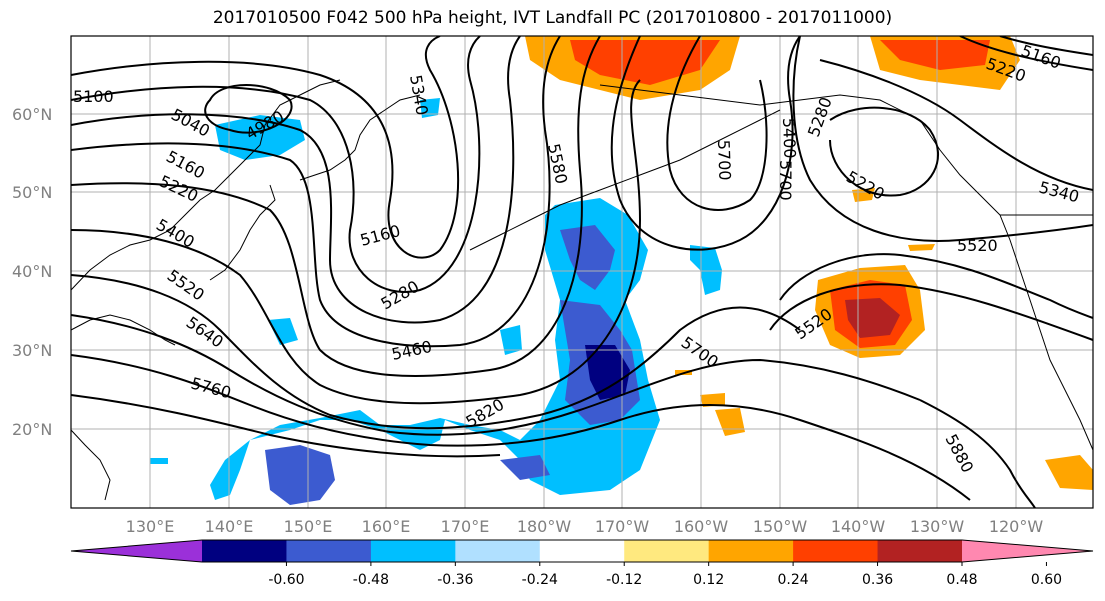  Describe the element at coordinates (540, 580) in the screenshot. I see `colorbar-tick-label: -0.24` at that location.